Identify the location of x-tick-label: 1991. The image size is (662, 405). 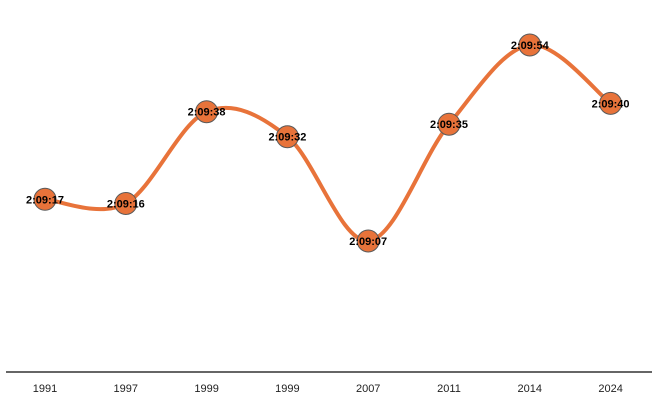
(45, 389).